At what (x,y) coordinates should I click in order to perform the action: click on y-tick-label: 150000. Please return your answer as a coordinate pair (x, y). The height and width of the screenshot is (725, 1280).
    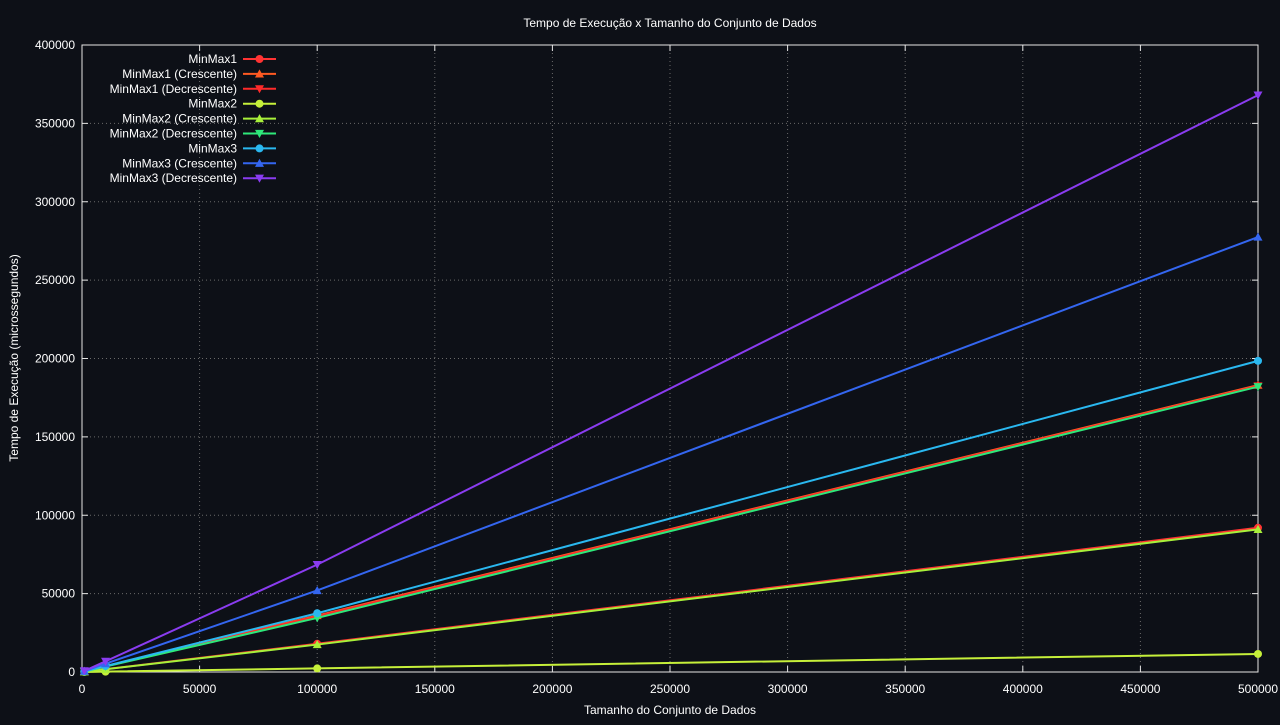
    Looking at the image, I should click on (55, 437).